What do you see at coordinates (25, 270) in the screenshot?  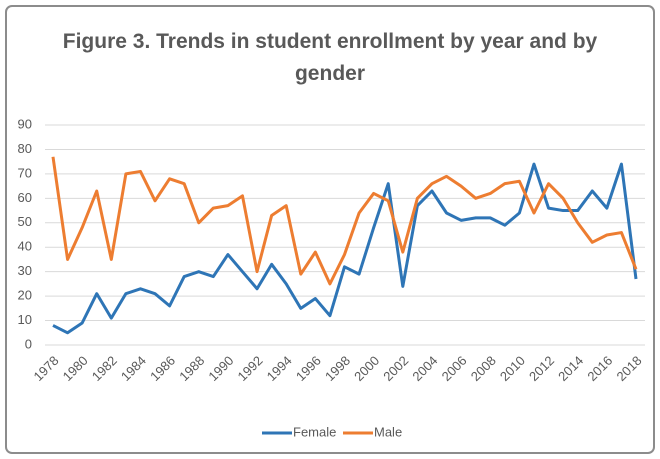 I see `y-tick-label: 30` at bounding box center [25, 270].